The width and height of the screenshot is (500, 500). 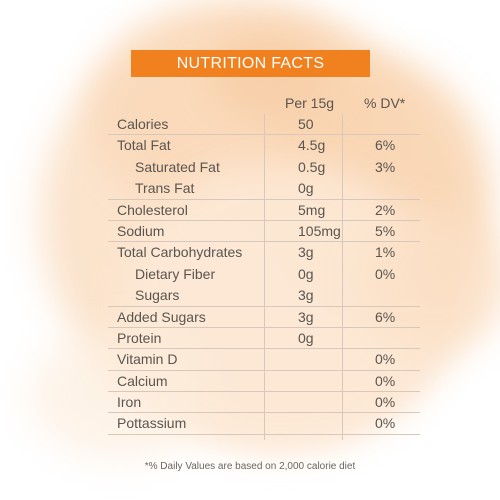 What do you see at coordinates (385, 252) in the screenshot?
I see `nutrient-daily-value: 1%` at bounding box center [385, 252].